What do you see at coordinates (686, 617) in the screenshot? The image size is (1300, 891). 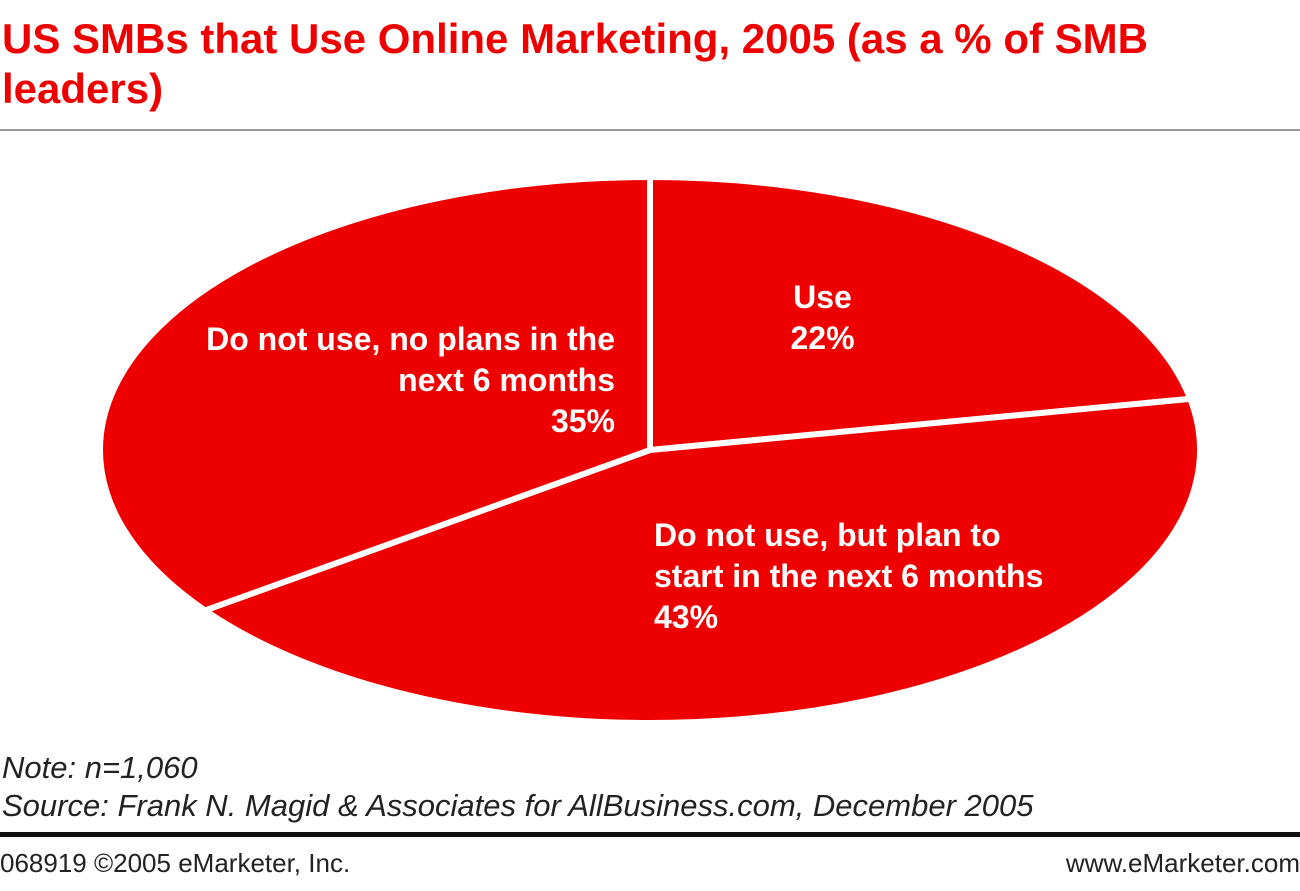 I see `slice-value: 43%` at bounding box center [686, 617].